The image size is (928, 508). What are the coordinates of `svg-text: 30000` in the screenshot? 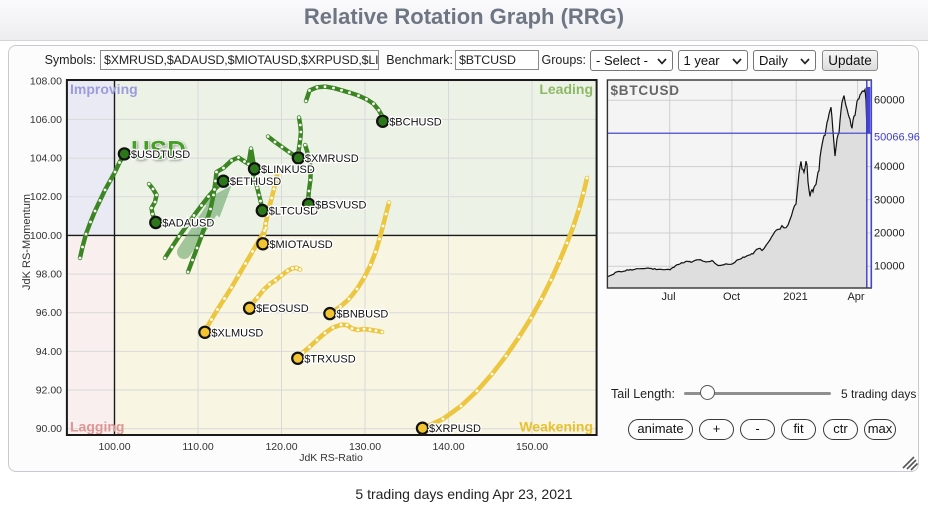 It's located at (889, 200).